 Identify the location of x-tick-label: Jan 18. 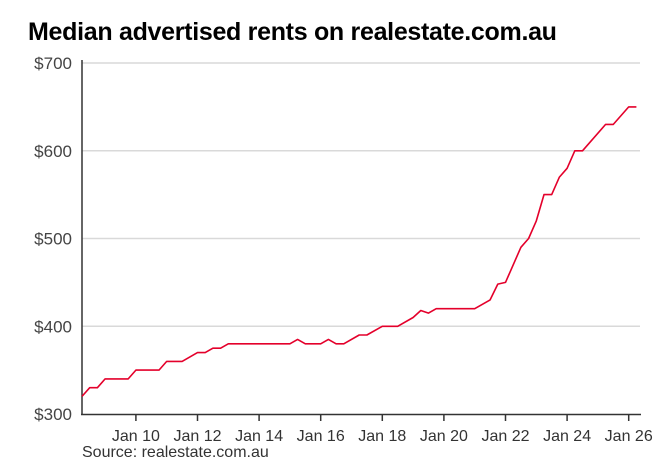
(382, 436).